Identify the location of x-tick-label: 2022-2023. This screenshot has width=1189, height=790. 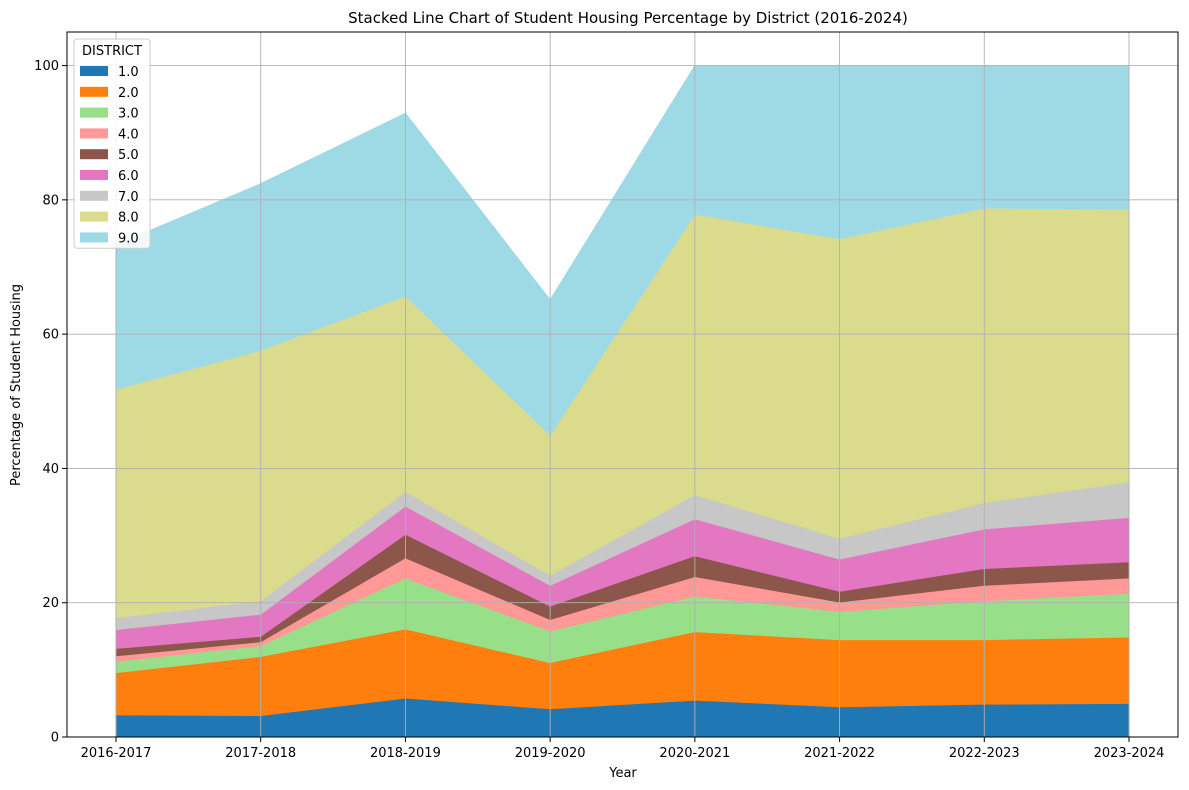
(984, 753).